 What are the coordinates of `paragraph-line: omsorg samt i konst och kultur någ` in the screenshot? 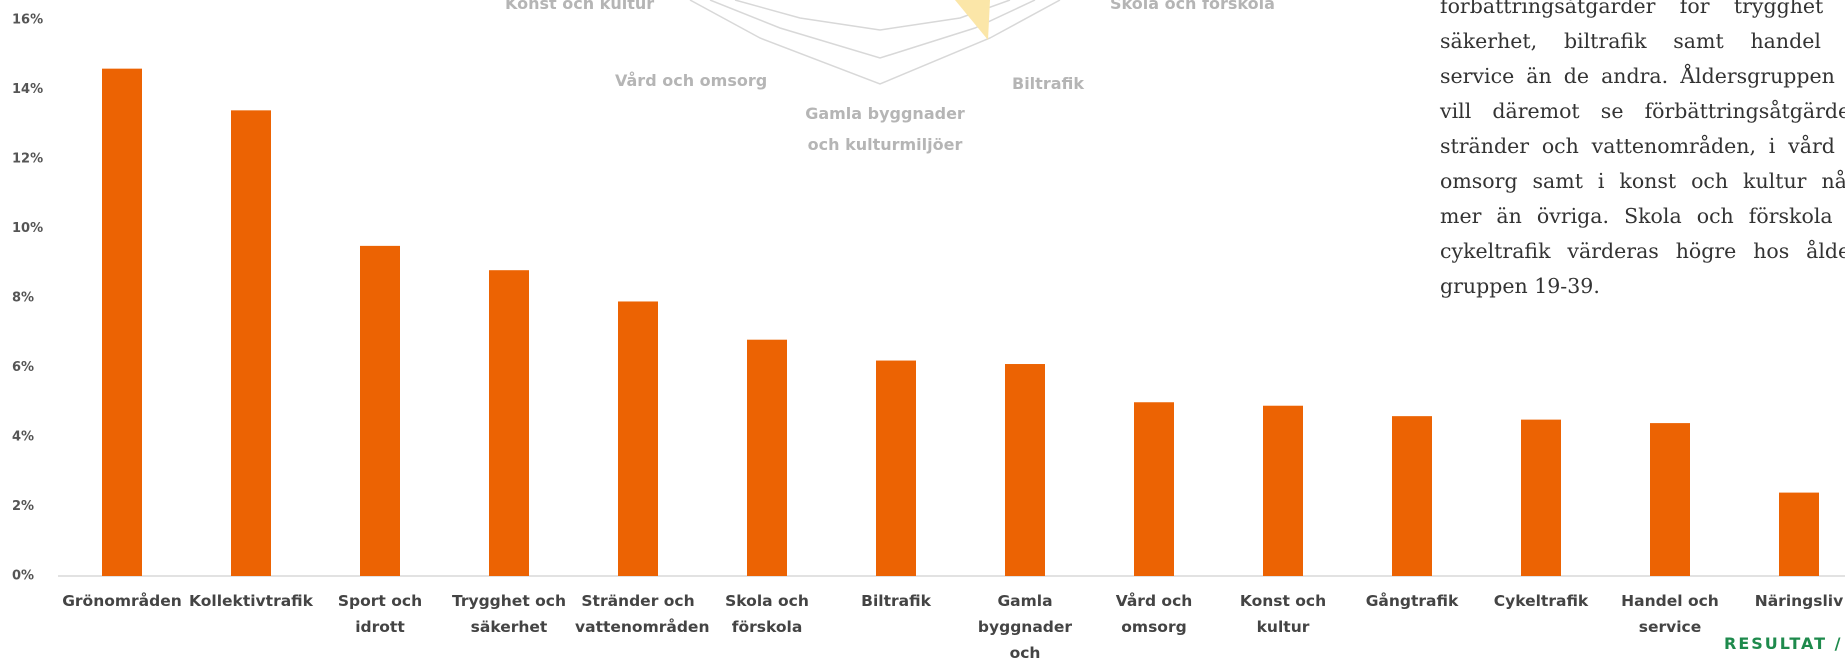 It's located at (1642, 181).